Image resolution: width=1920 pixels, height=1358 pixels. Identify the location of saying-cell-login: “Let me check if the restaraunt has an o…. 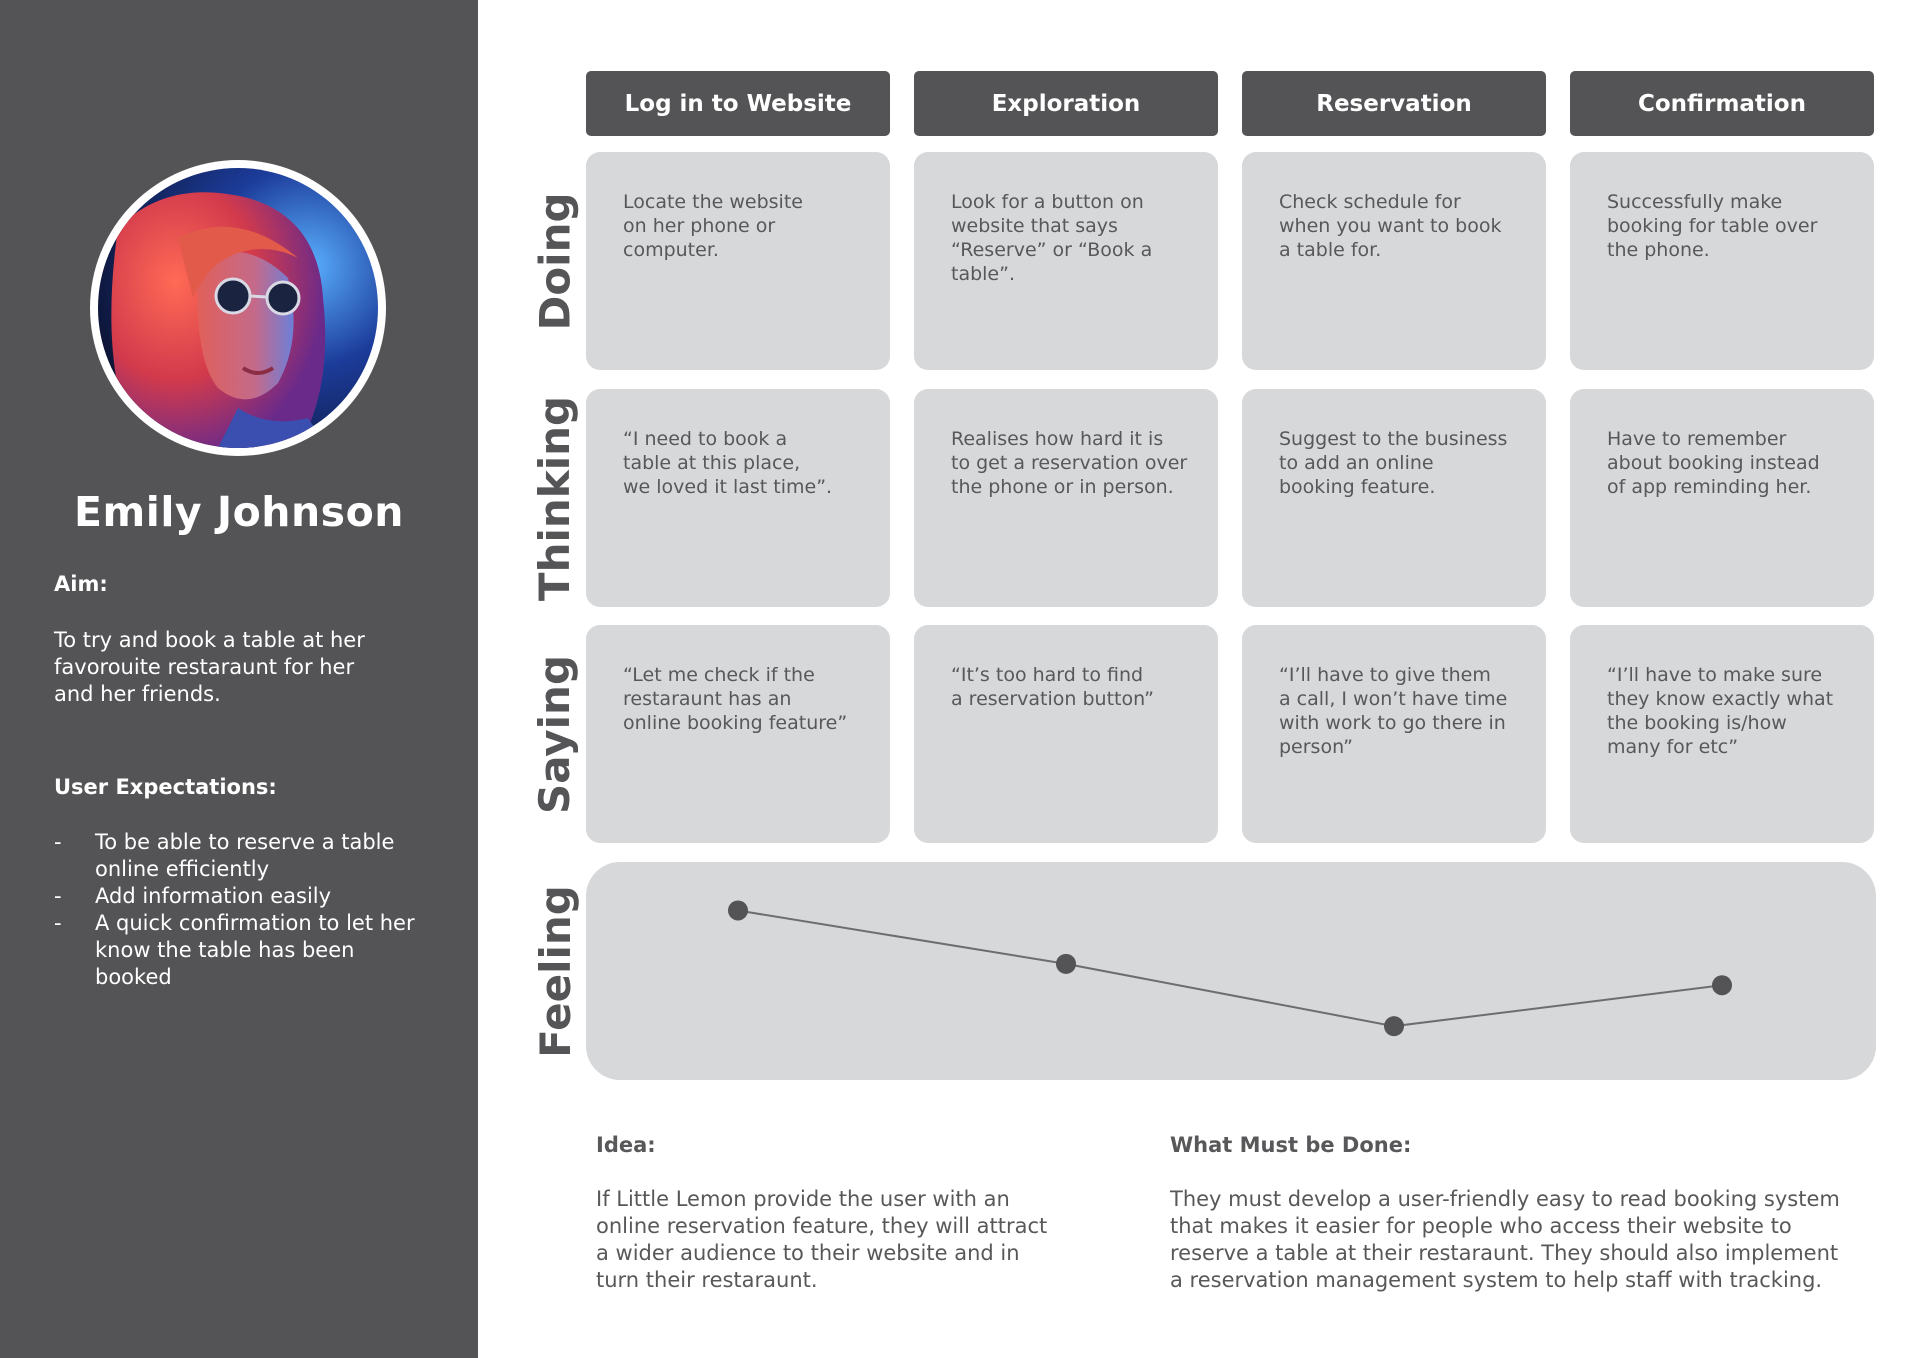
(738, 734).